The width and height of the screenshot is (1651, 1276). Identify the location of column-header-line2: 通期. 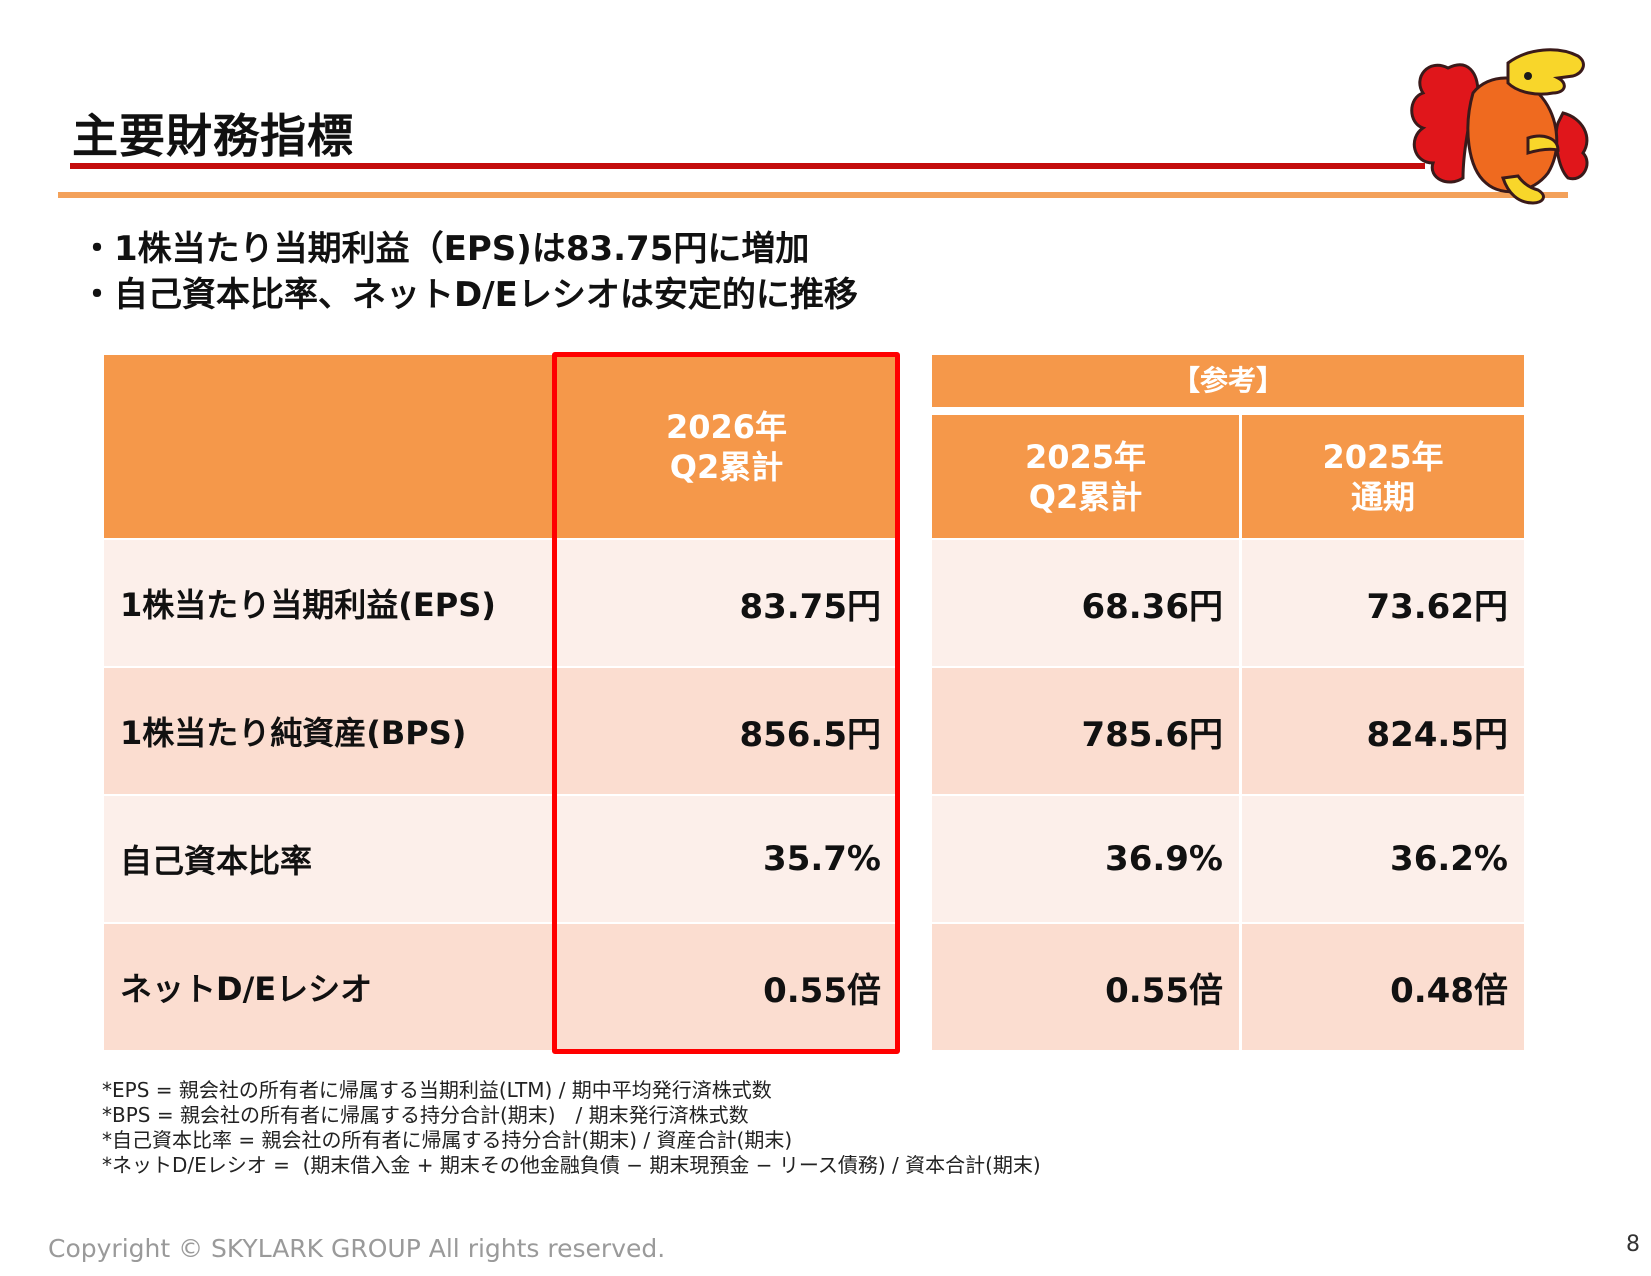
(1382, 496).